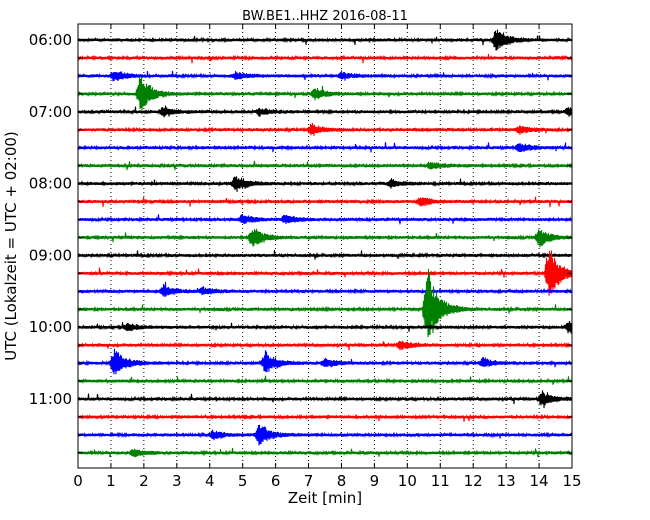 The height and width of the screenshot is (520, 650). I want to click on x-tick-label: 6, so click(276, 481).